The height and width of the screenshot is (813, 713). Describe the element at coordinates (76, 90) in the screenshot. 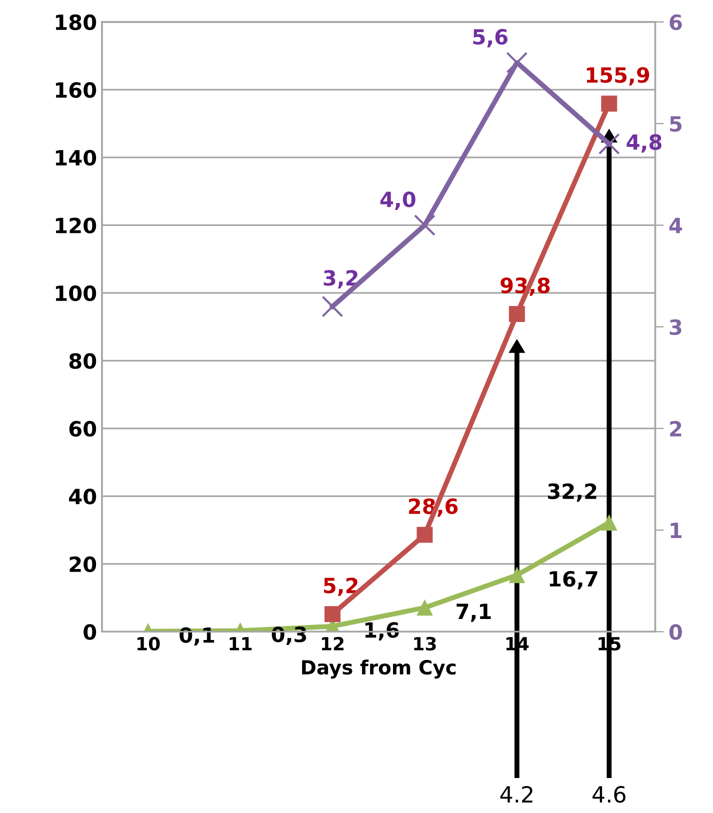

I see `y-tick-label: 160` at that location.